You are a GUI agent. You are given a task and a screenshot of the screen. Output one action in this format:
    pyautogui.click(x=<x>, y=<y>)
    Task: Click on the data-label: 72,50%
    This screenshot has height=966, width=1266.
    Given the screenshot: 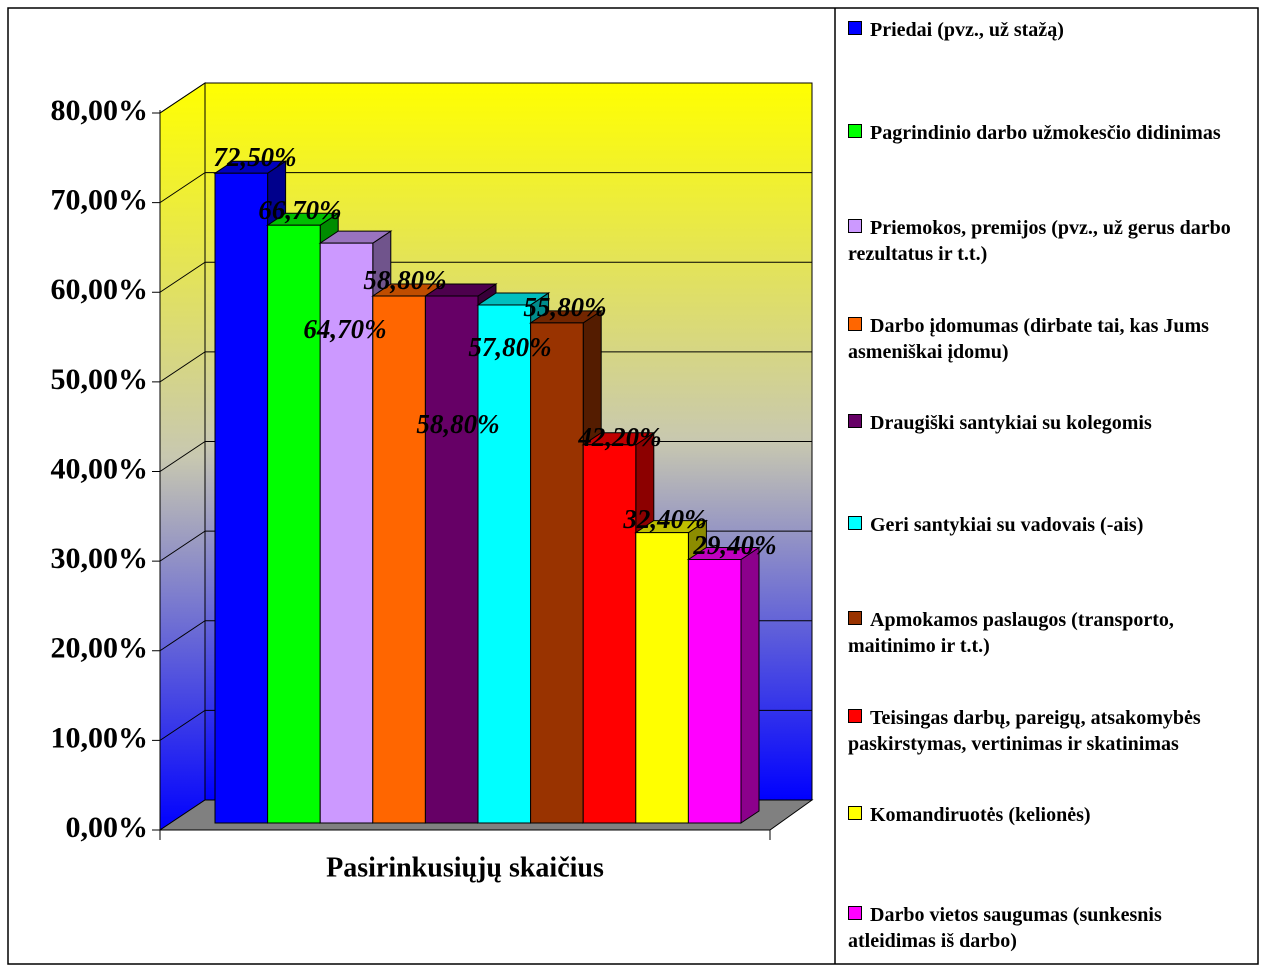 What is the action you would take?
    pyautogui.click(x=254, y=157)
    